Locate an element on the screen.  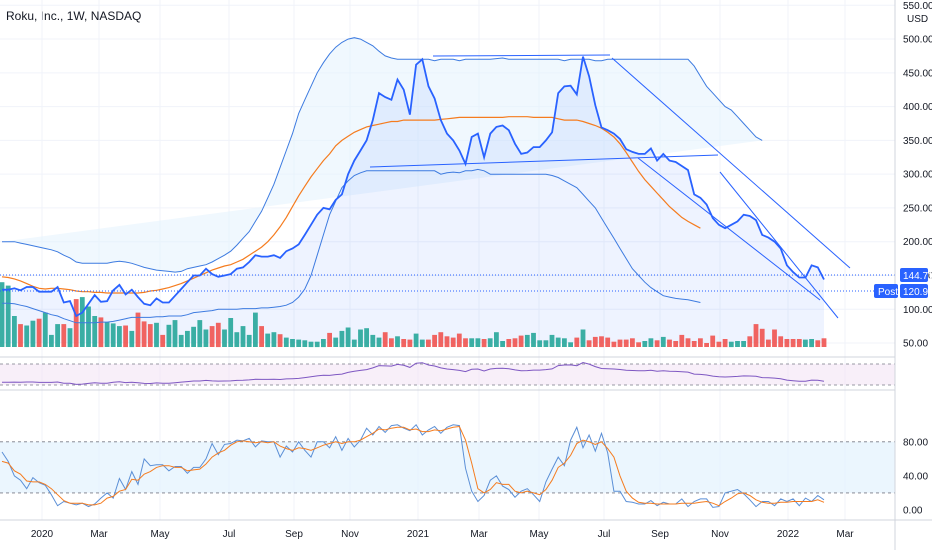
post-label-badge is located at coordinates (886, 291).